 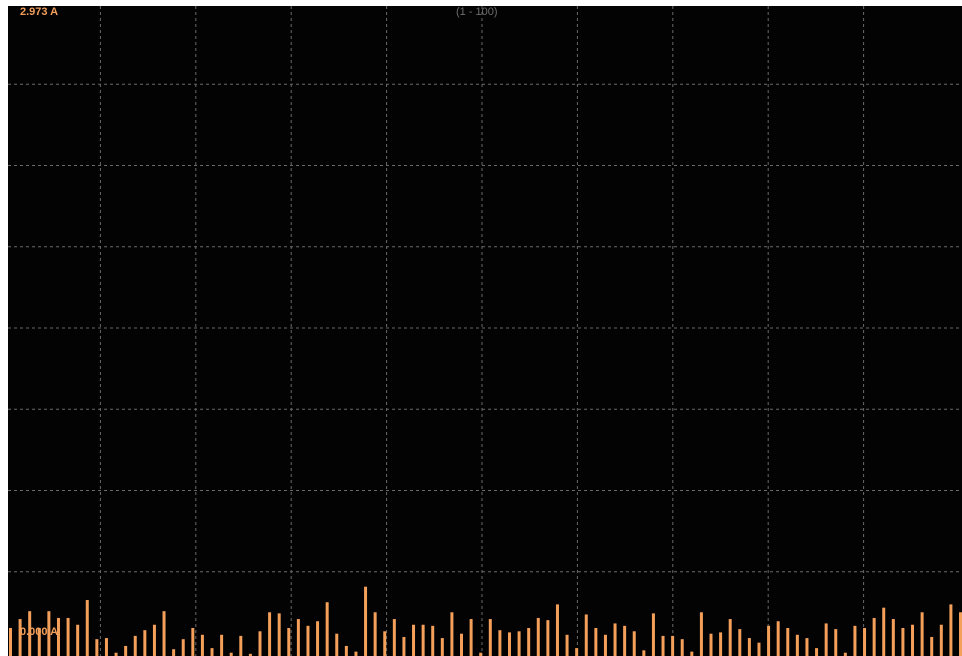 What do you see at coordinates (477, 12) in the screenshot?
I see `x-range-label: (1 - 100)` at bounding box center [477, 12].